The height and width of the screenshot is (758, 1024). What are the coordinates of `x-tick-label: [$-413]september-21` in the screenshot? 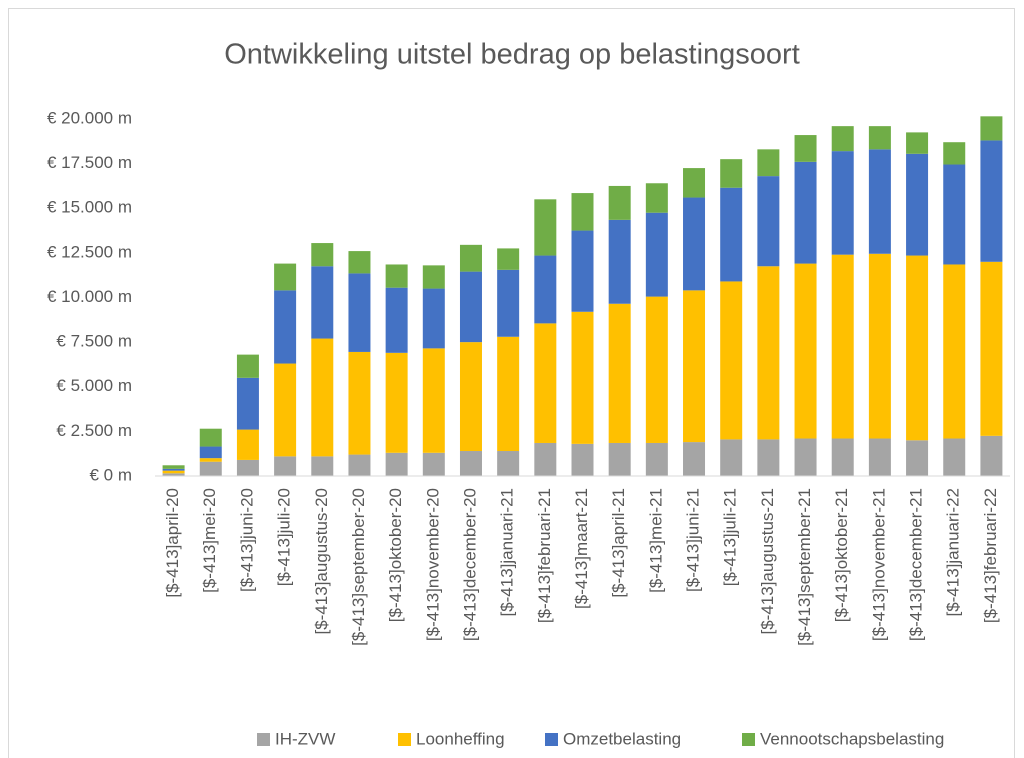 It's located at (804, 567).